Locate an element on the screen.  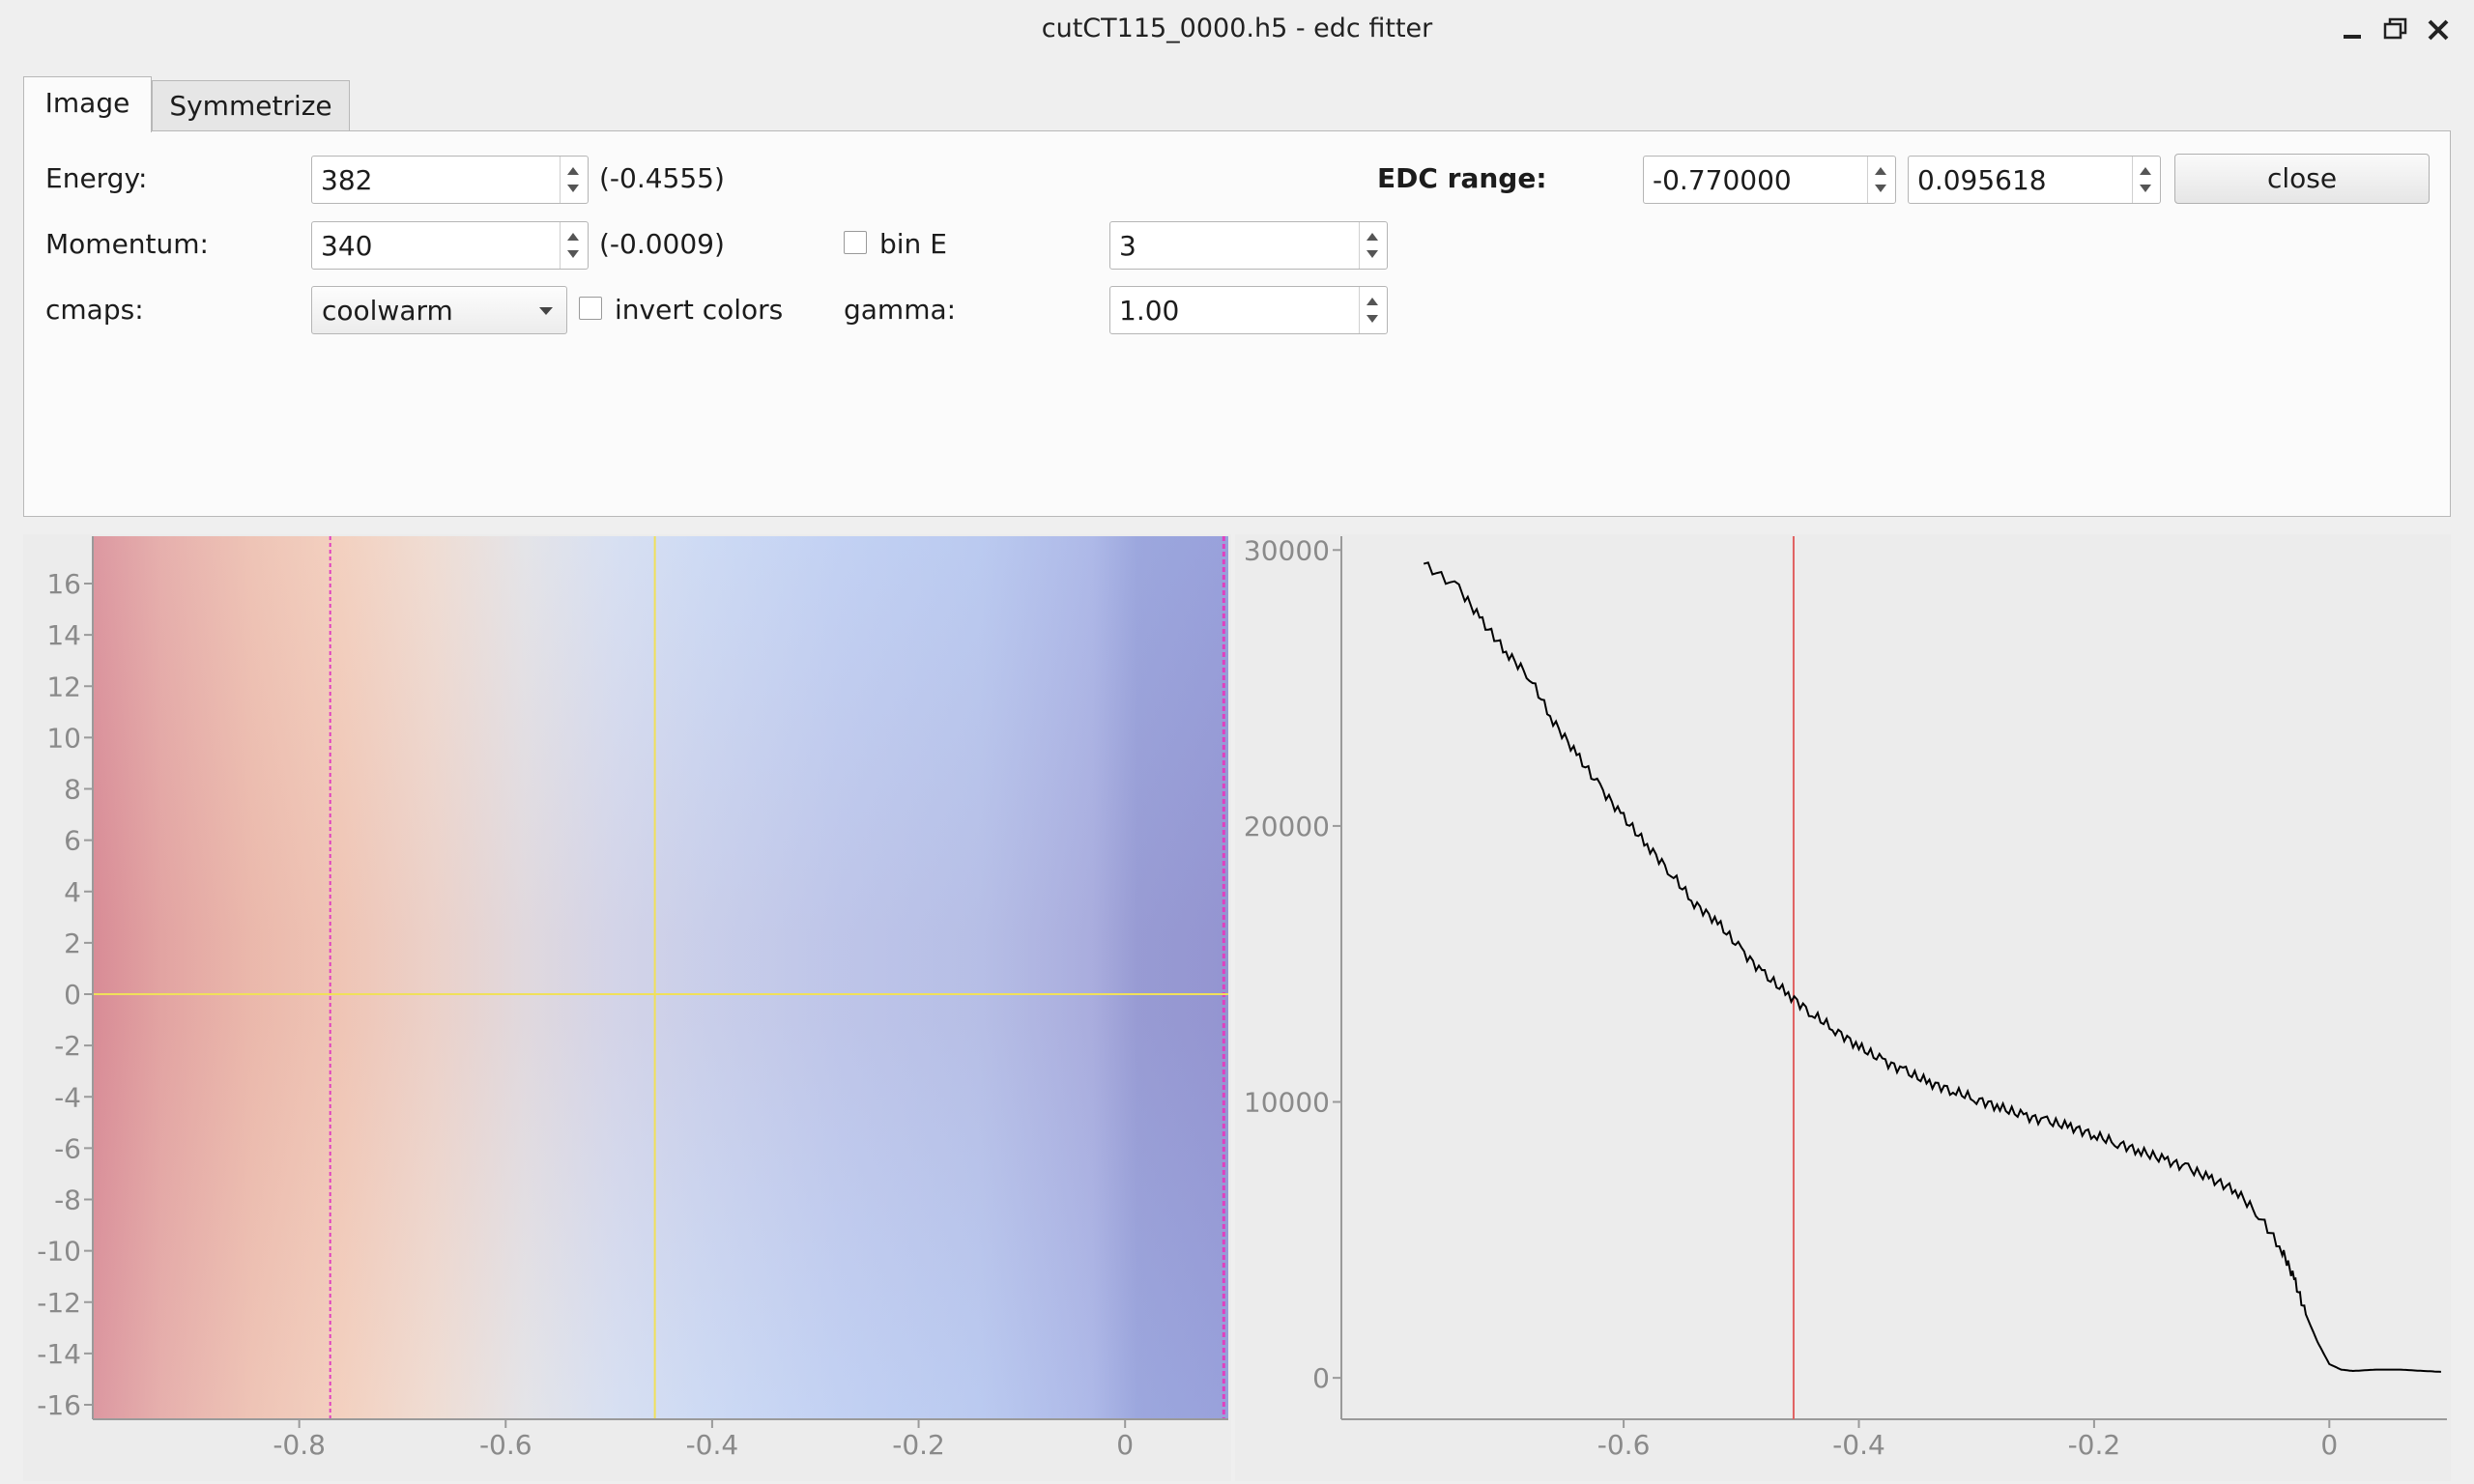
close-button: close is located at coordinates (2302, 179).